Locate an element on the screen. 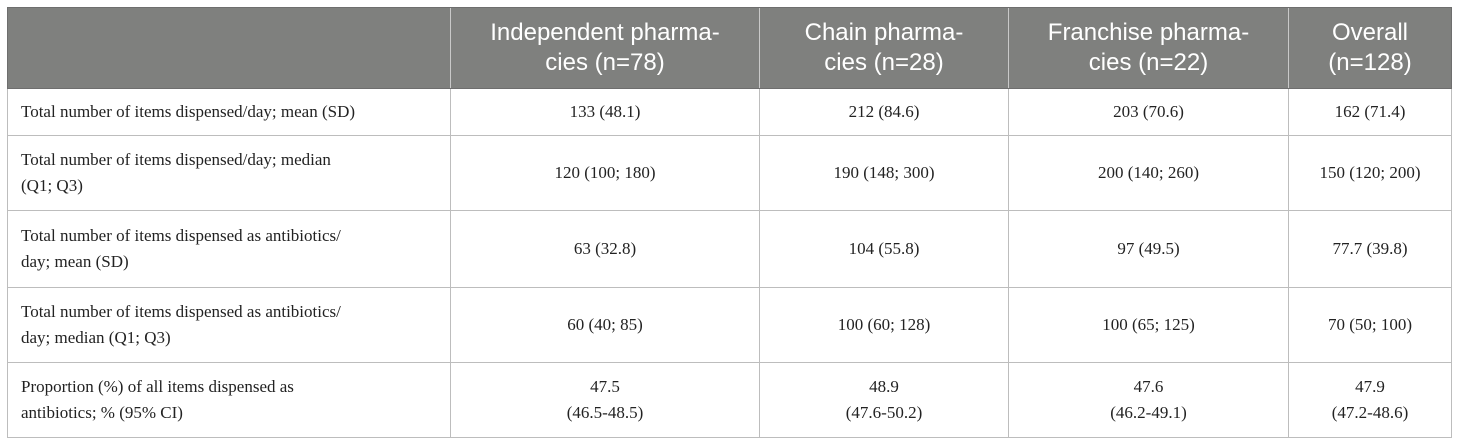 This screenshot has width=1460, height=448. cell-ci: (46.5-48.5) is located at coordinates (605, 412).